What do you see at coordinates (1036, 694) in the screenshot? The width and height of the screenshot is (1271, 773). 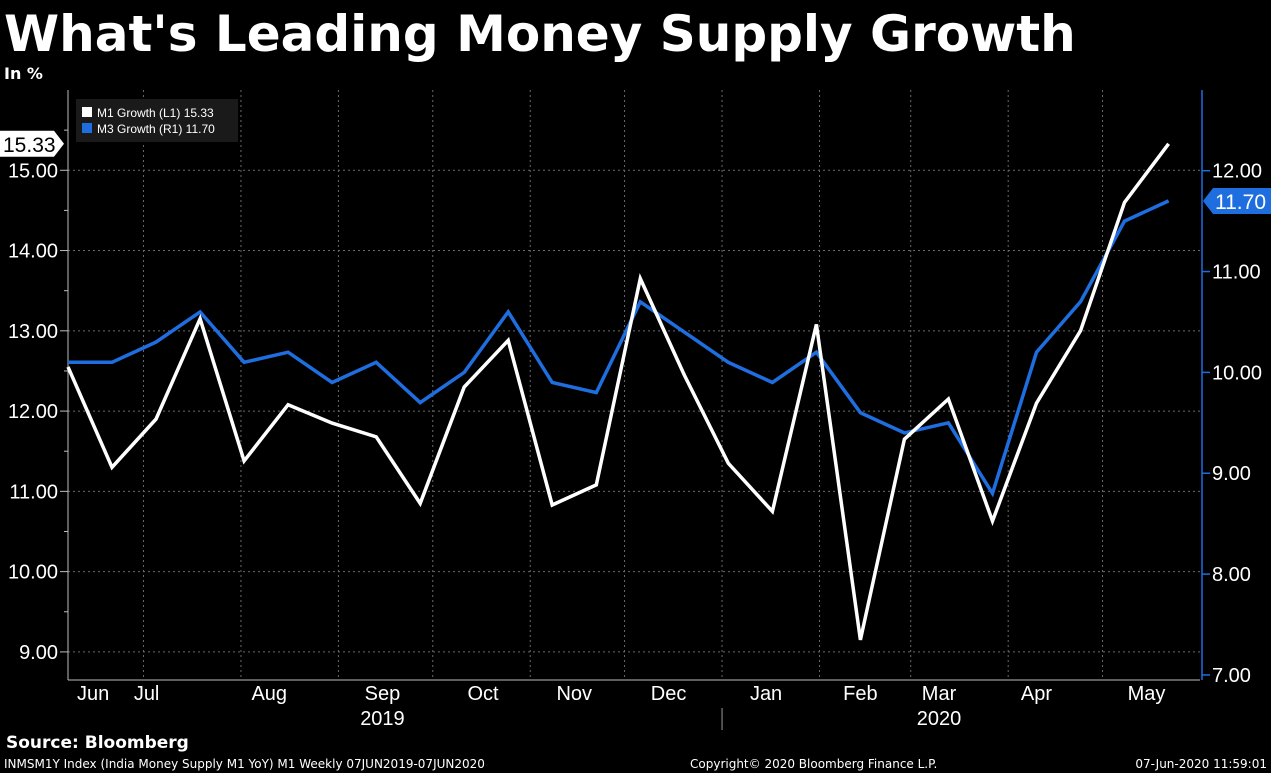 I see `x-tick-label: Apr` at bounding box center [1036, 694].